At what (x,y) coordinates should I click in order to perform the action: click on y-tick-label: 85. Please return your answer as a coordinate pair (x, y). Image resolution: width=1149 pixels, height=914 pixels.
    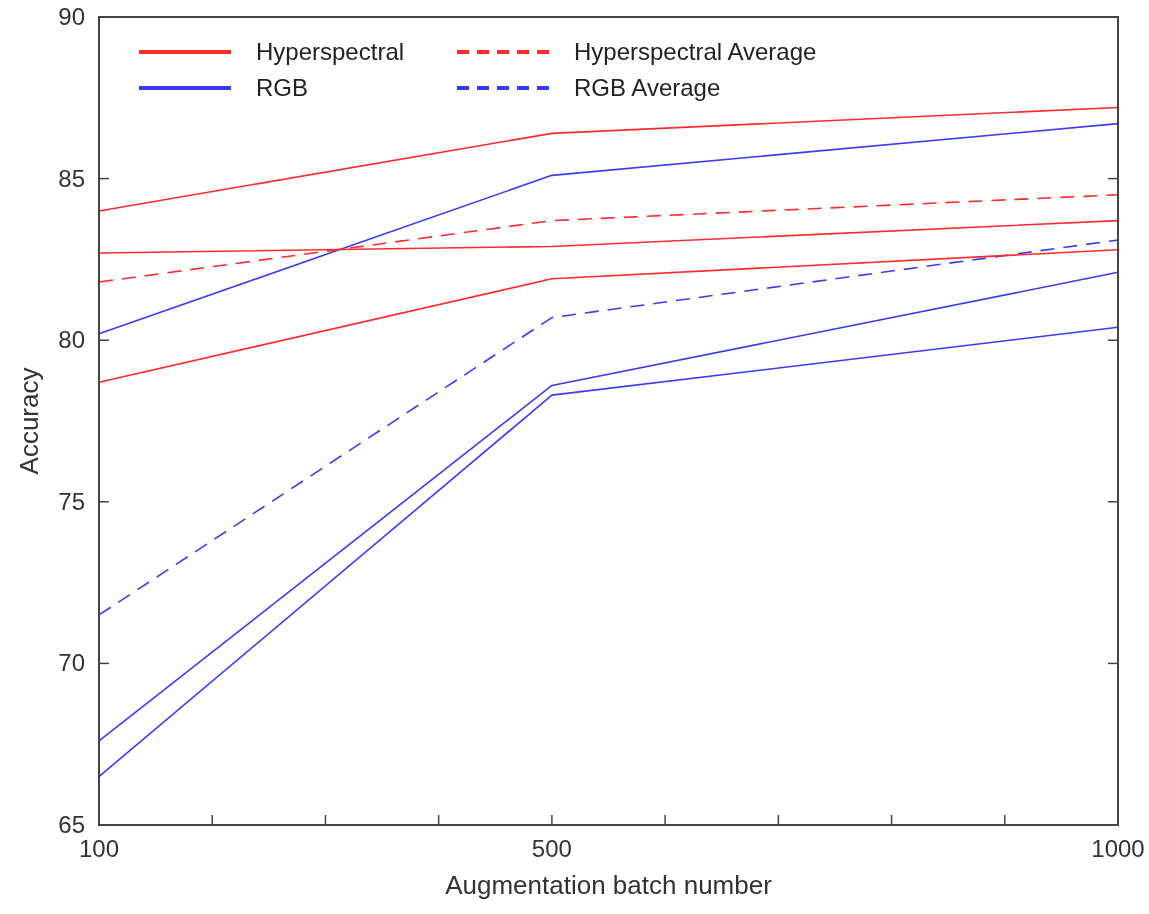
    Looking at the image, I should click on (71, 178).